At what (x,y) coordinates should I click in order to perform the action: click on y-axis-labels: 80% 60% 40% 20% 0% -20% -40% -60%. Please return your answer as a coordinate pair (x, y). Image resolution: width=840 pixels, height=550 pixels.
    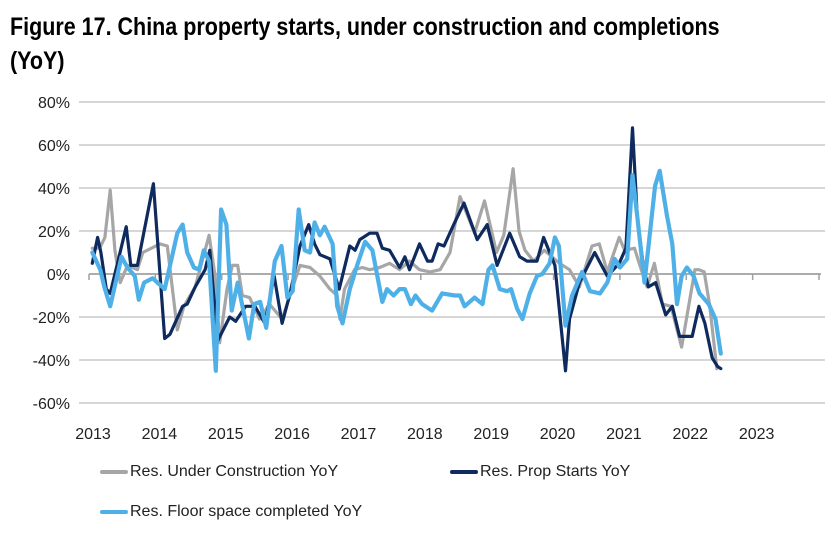
    Looking at the image, I should click on (51, 254).